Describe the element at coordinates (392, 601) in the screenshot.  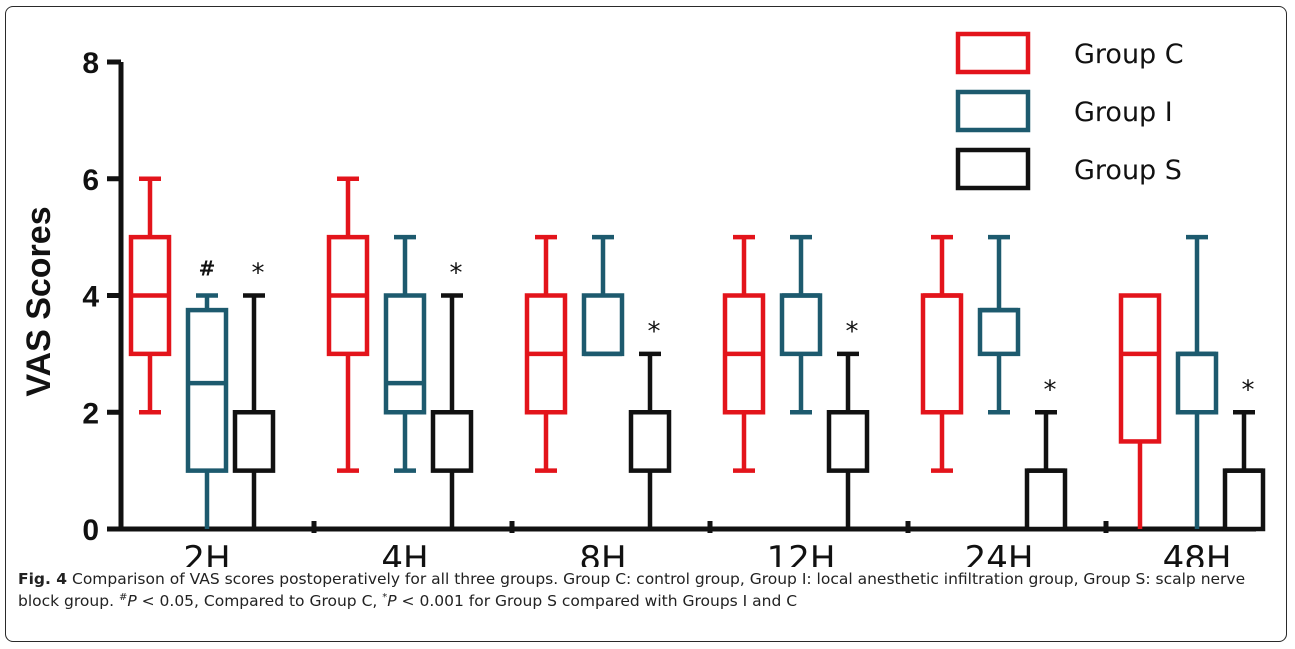
I see `caption-p-2: P` at that location.